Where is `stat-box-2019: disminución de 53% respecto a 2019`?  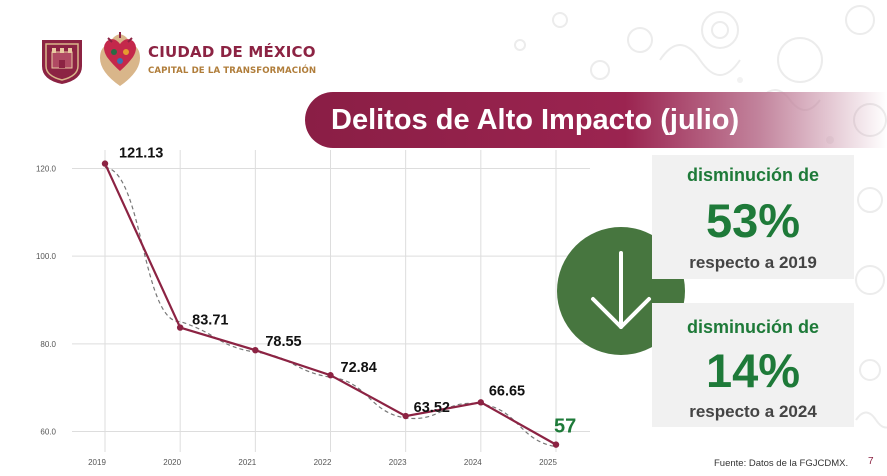
stat-box-2019: disminución de 53% respecto a 2019 is located at coordinates (753, 217).